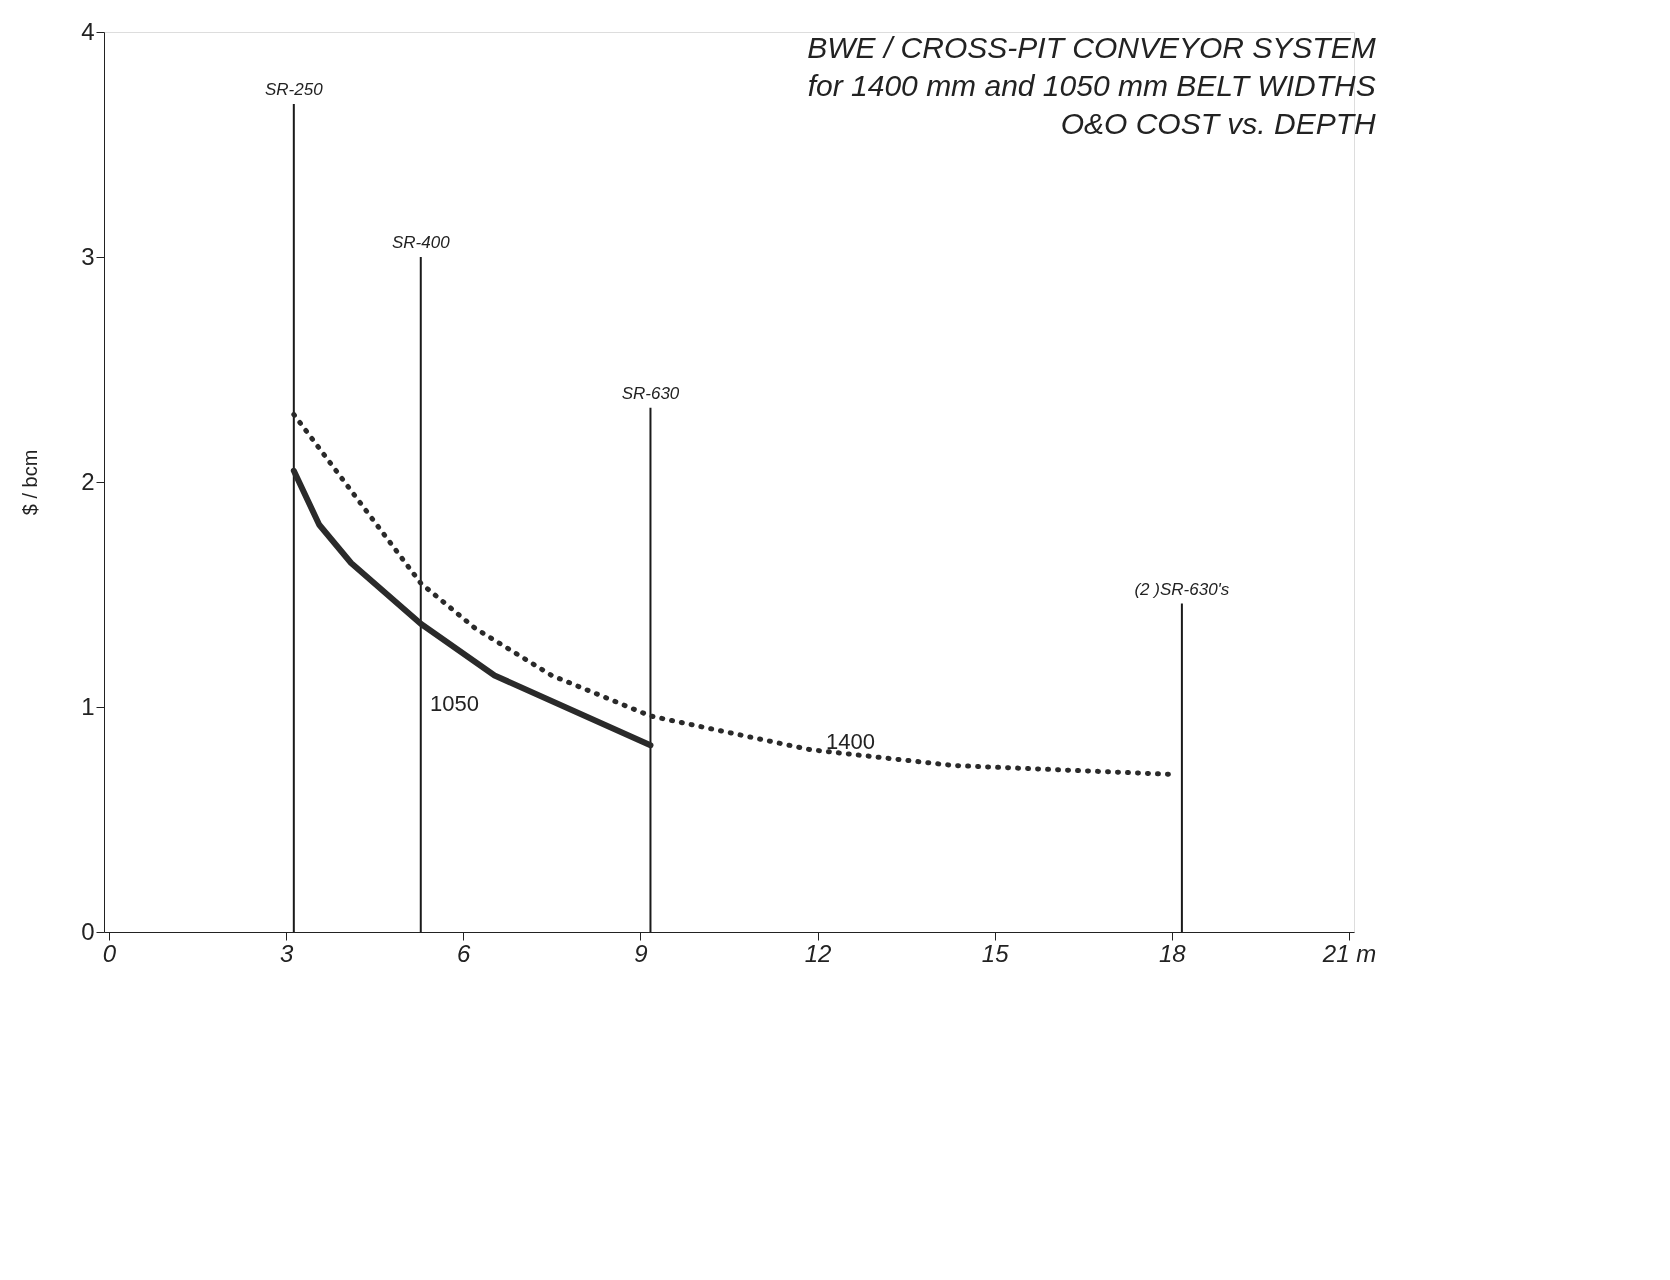  I want to click on y-tick-label: 0, so click(88, 931).